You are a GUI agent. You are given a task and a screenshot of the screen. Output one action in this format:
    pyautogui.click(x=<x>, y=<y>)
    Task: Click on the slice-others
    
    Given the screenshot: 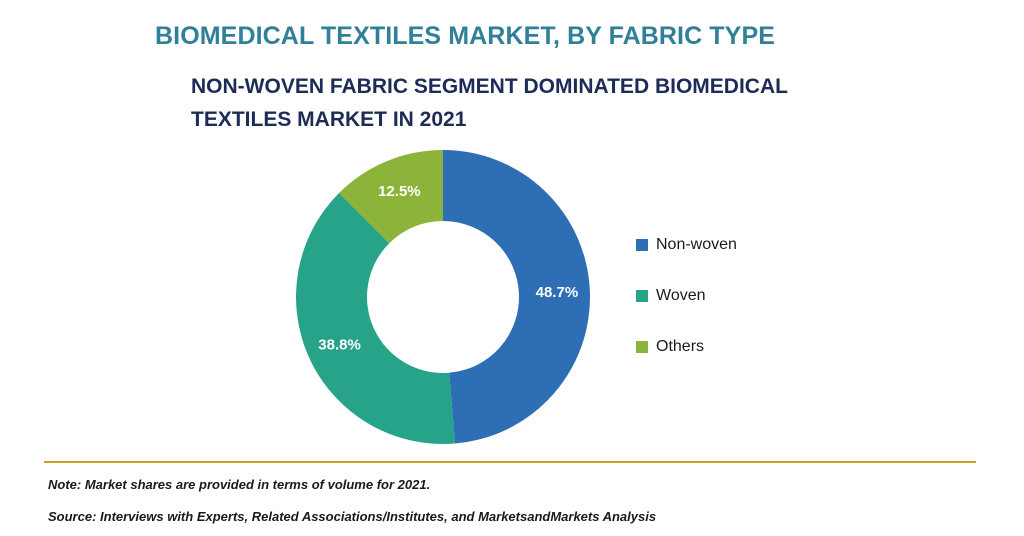 What is the action you would take?
    pyautogui.click(x=391, y=197)
    